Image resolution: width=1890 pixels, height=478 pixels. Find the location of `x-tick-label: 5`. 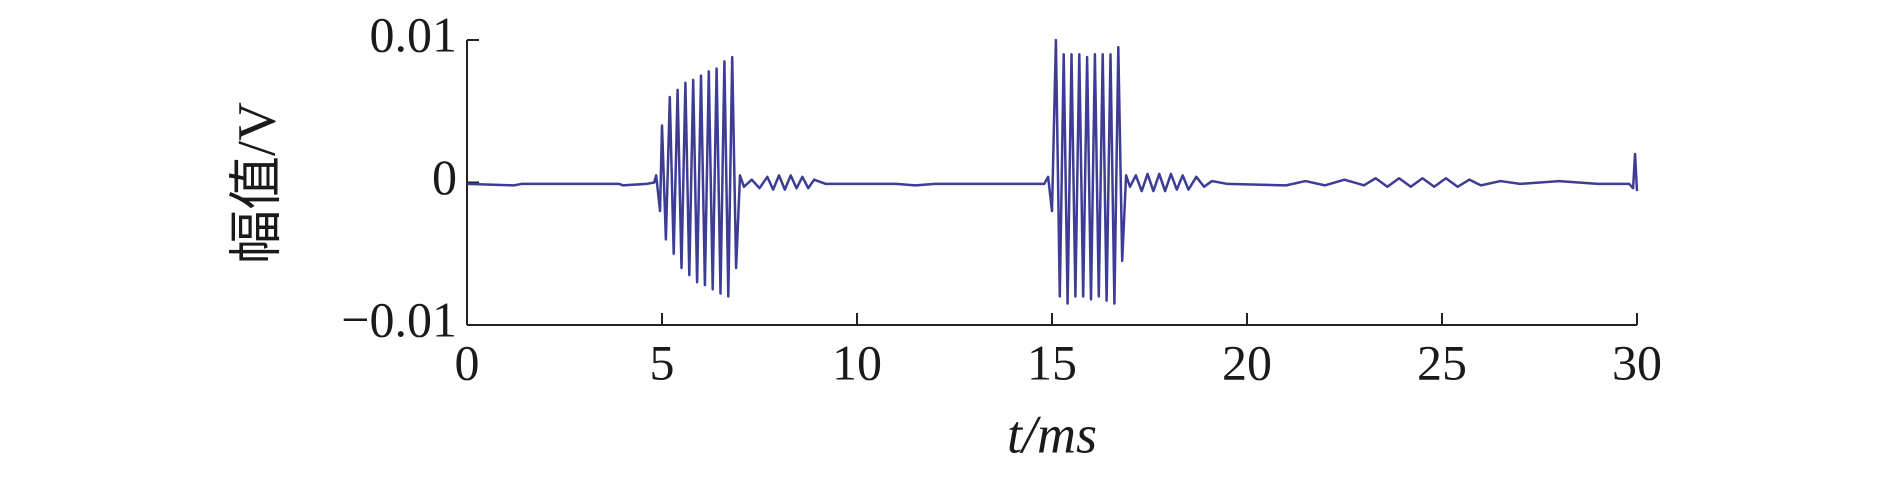

x-tick-label: 5 is located at coordinates (662, 362).